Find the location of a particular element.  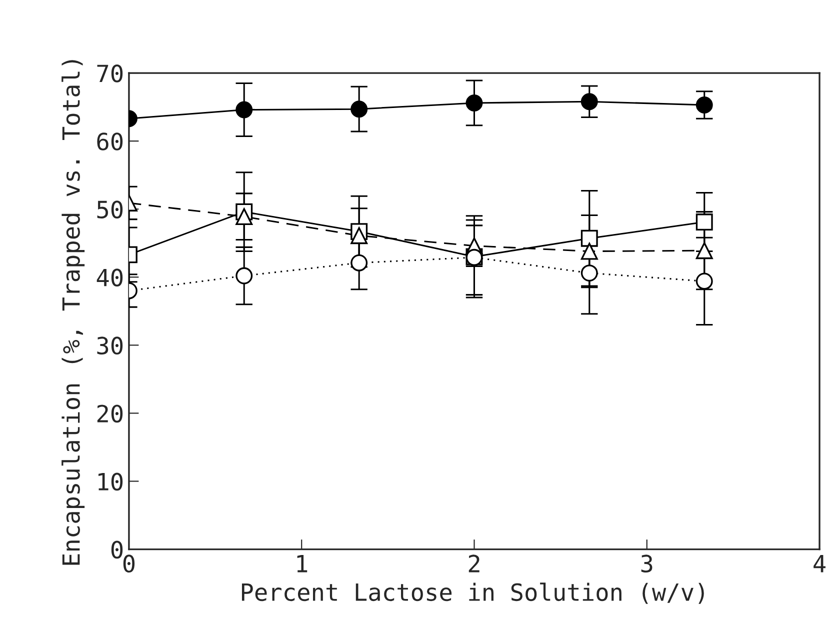

x-tick-label: 0 is located at coordinates (129, 563).